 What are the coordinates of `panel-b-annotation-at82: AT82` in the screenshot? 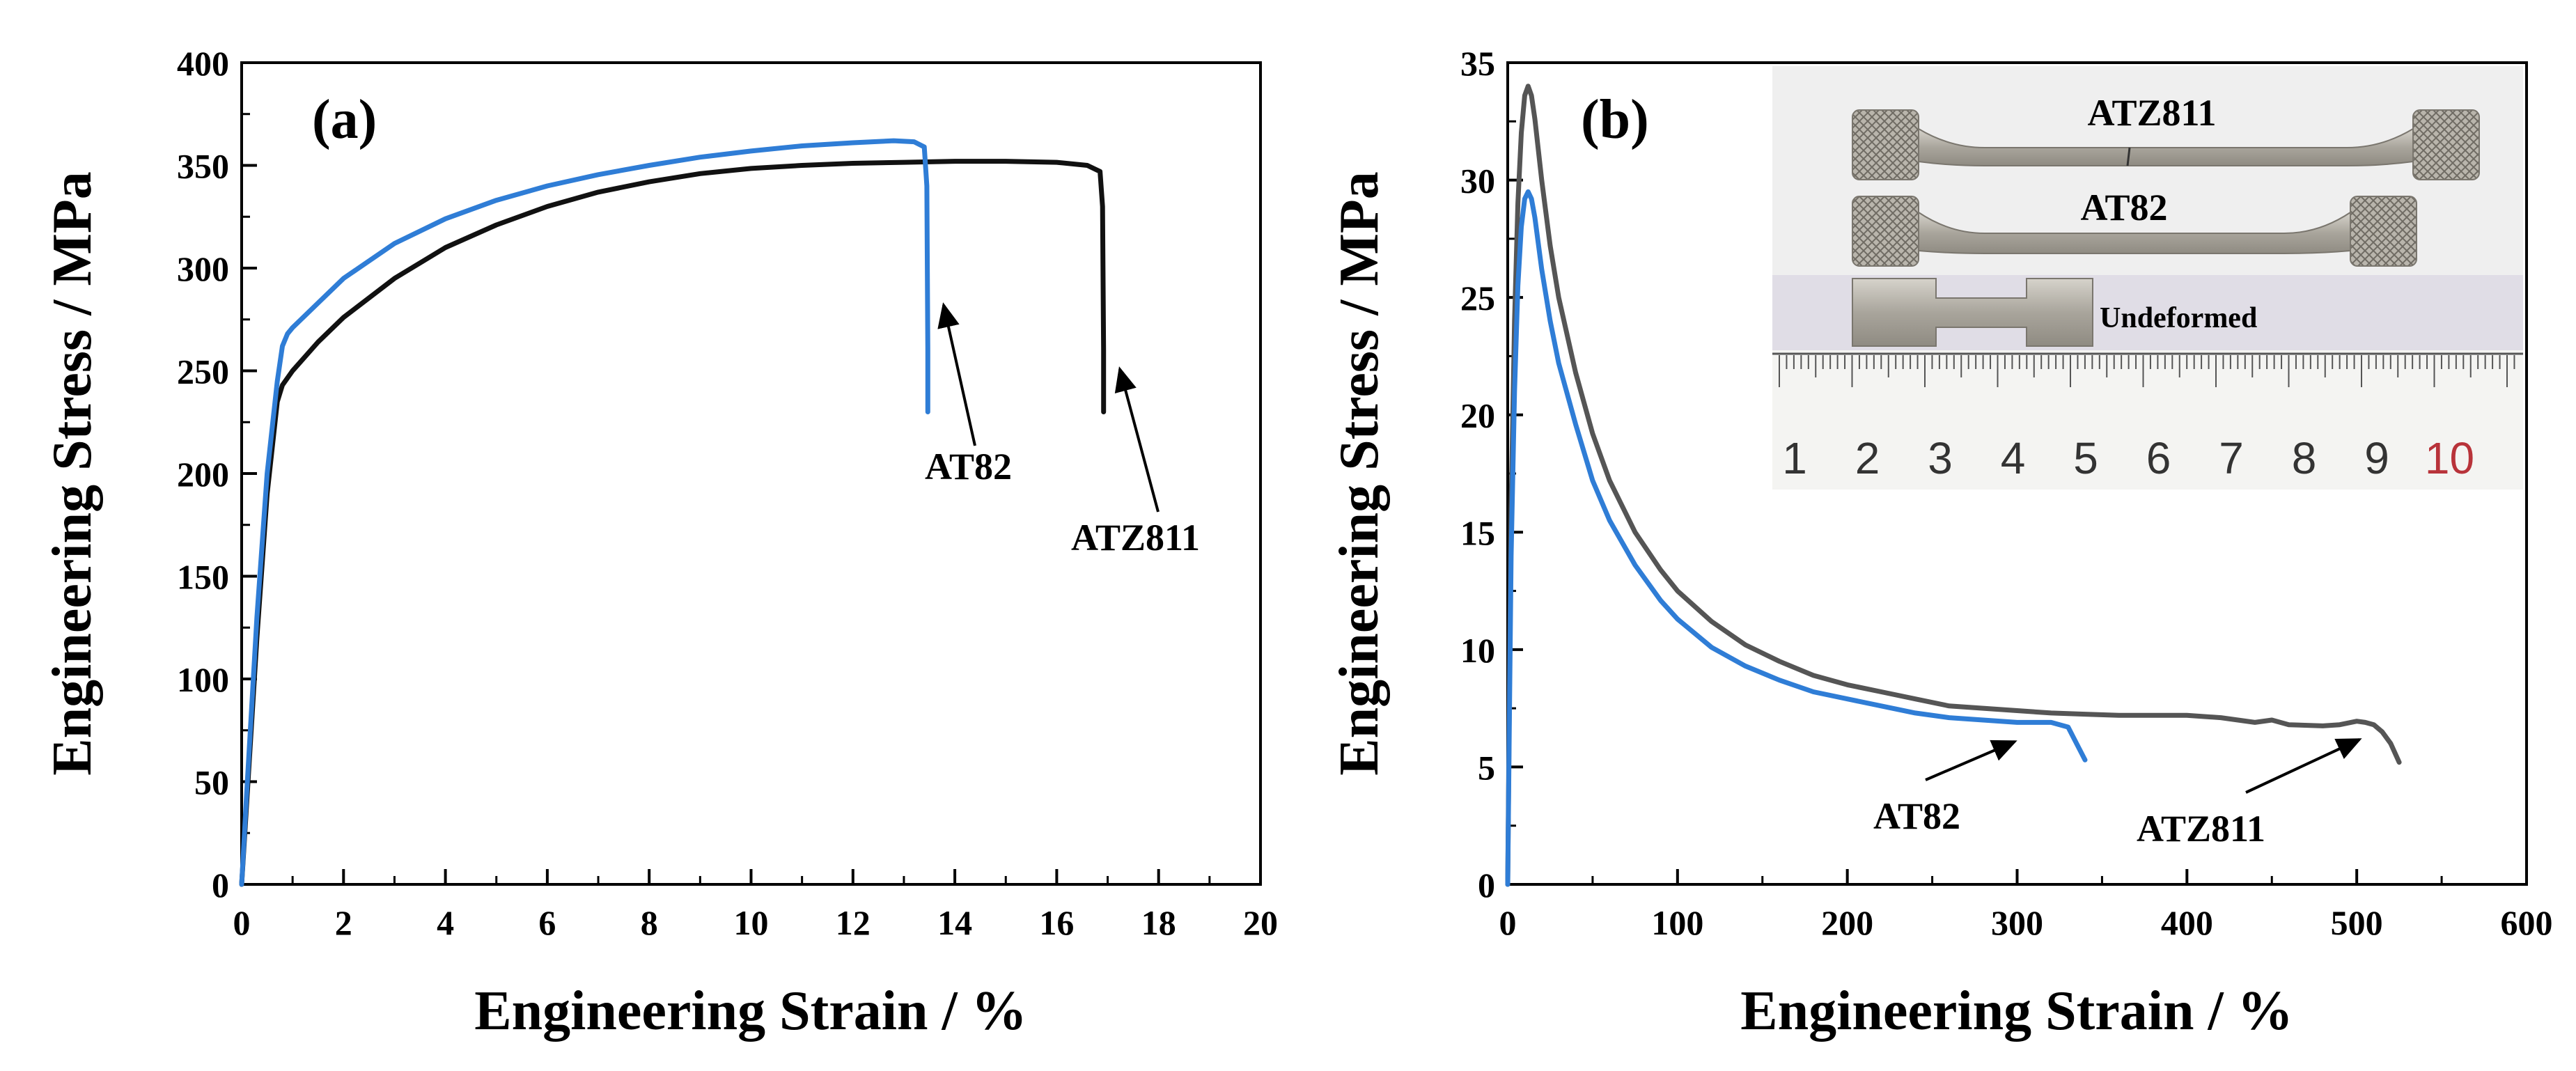 It's located at (1916, 816).